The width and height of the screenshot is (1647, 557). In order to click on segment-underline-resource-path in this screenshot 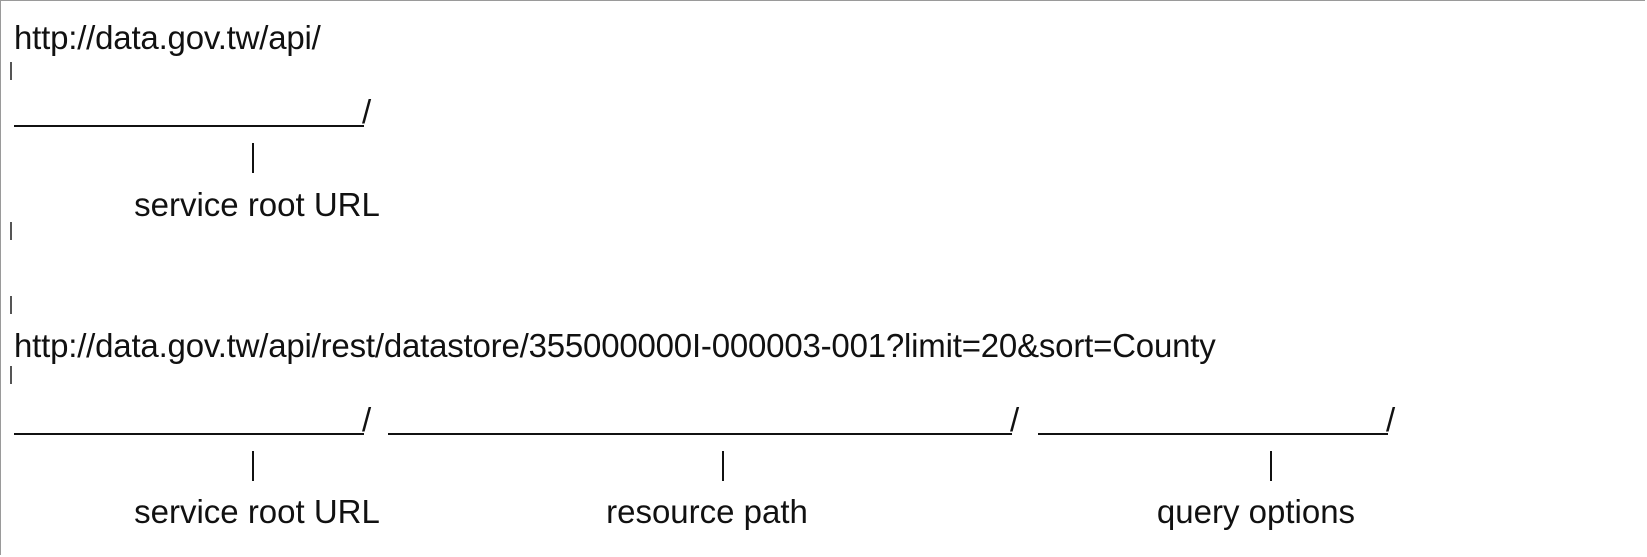, I will do `click(700, 434)`.